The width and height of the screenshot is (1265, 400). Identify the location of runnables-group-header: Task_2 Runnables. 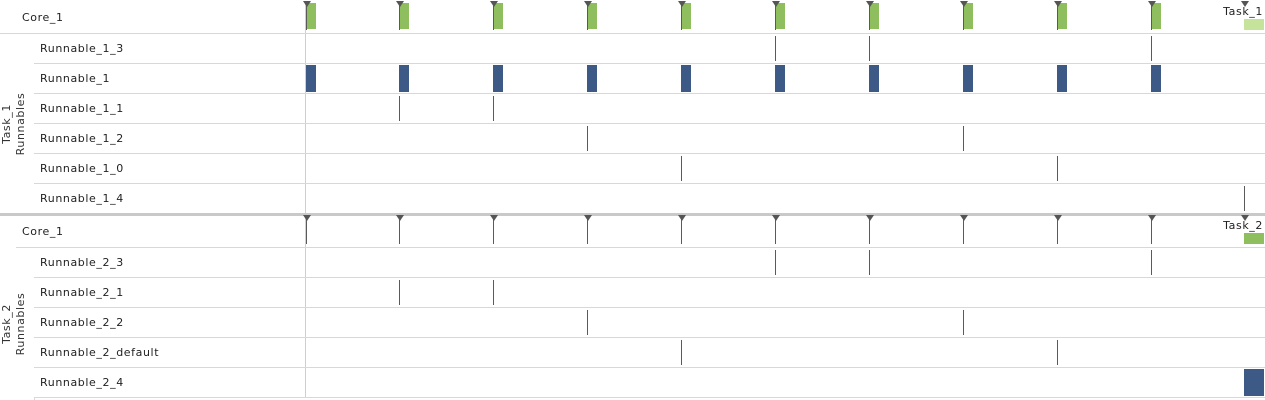
(17, 324).